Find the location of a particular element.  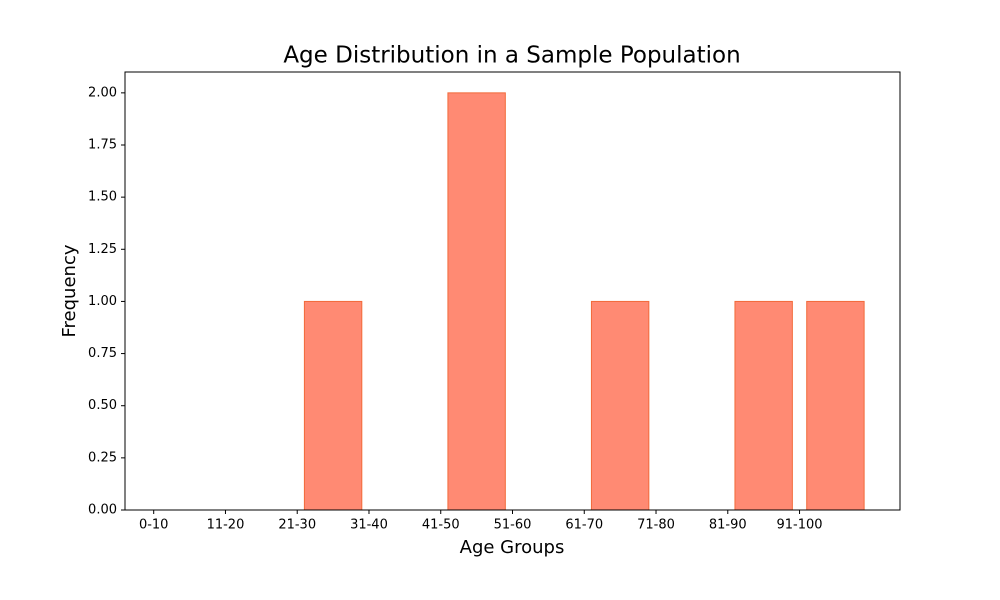

chart-title: Age Distribution in a Sample Population is located at coordinates (511, 56).